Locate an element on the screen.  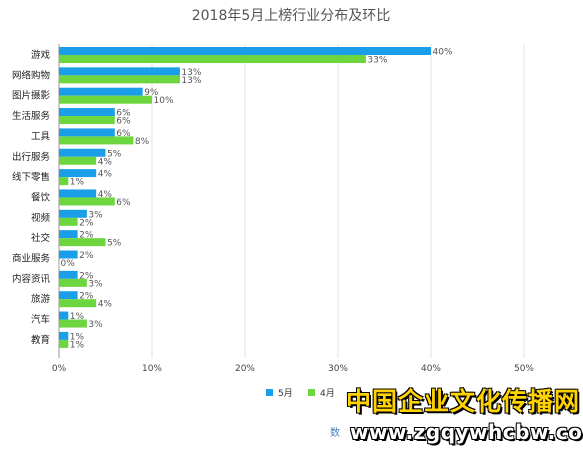
category-label: 商业服务 is located at coordinates (31, 259).